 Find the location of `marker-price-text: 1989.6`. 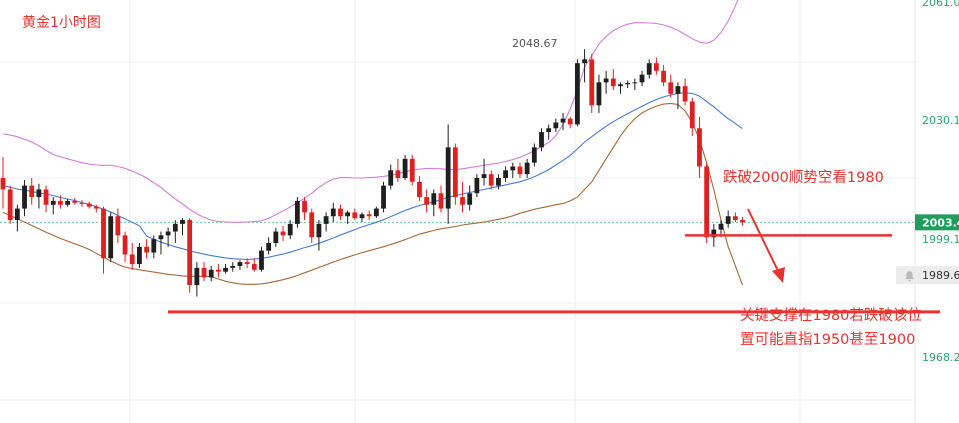

marker-price-text: 1989.6 is located at coordinates (940, 275).